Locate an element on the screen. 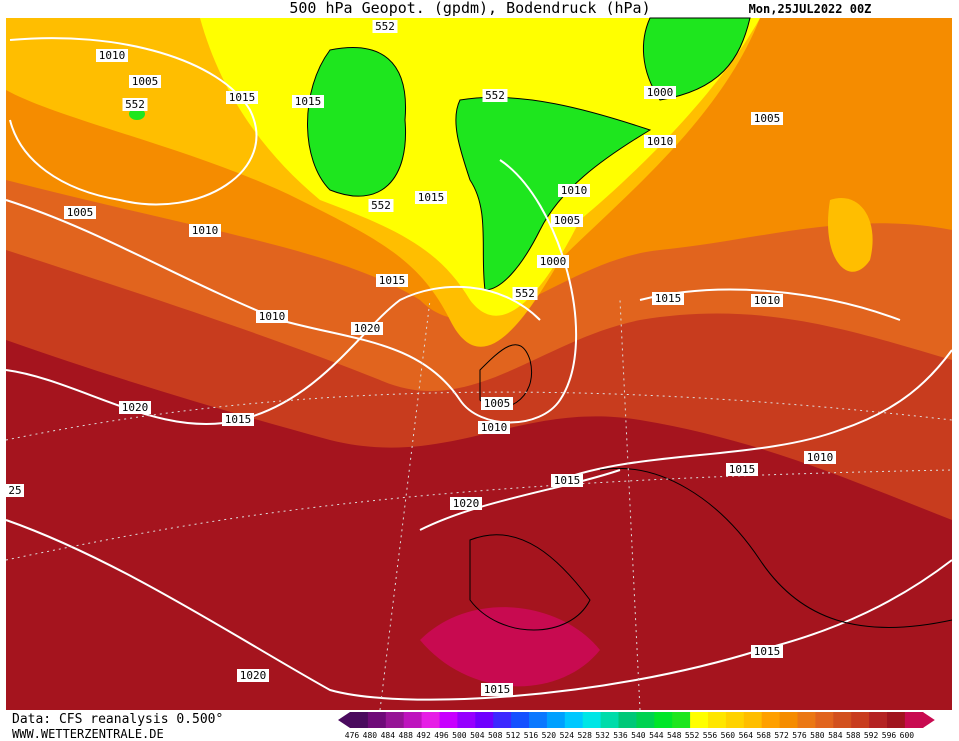 This screenshot has width=959, height=741. colorbar-label: 516 is located at coordinates (531, 735).